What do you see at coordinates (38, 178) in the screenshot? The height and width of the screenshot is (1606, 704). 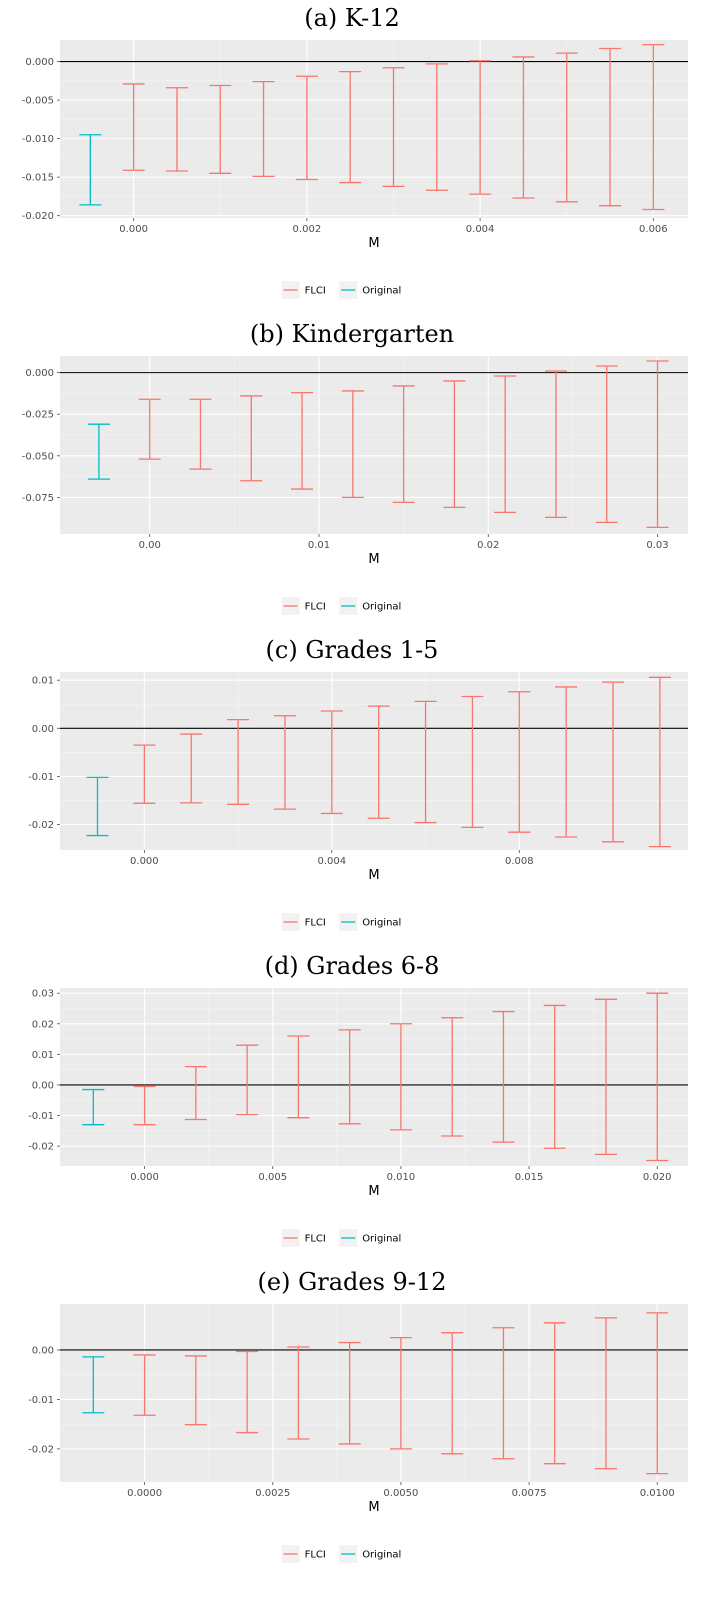 I see `y-tick-label: -0.015` at bounding box center [38, 178].